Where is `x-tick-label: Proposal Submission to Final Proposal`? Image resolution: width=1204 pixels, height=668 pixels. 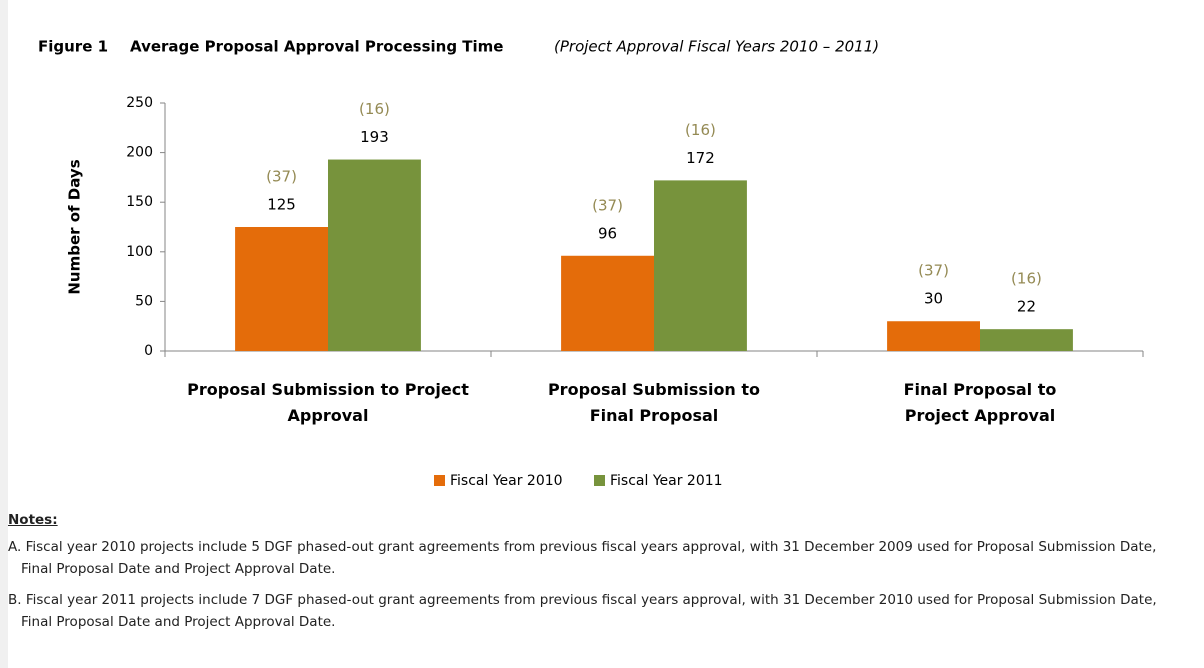 x-tick-label: Proposal Submission to Final Proposal is located at coordinates (654, 402).